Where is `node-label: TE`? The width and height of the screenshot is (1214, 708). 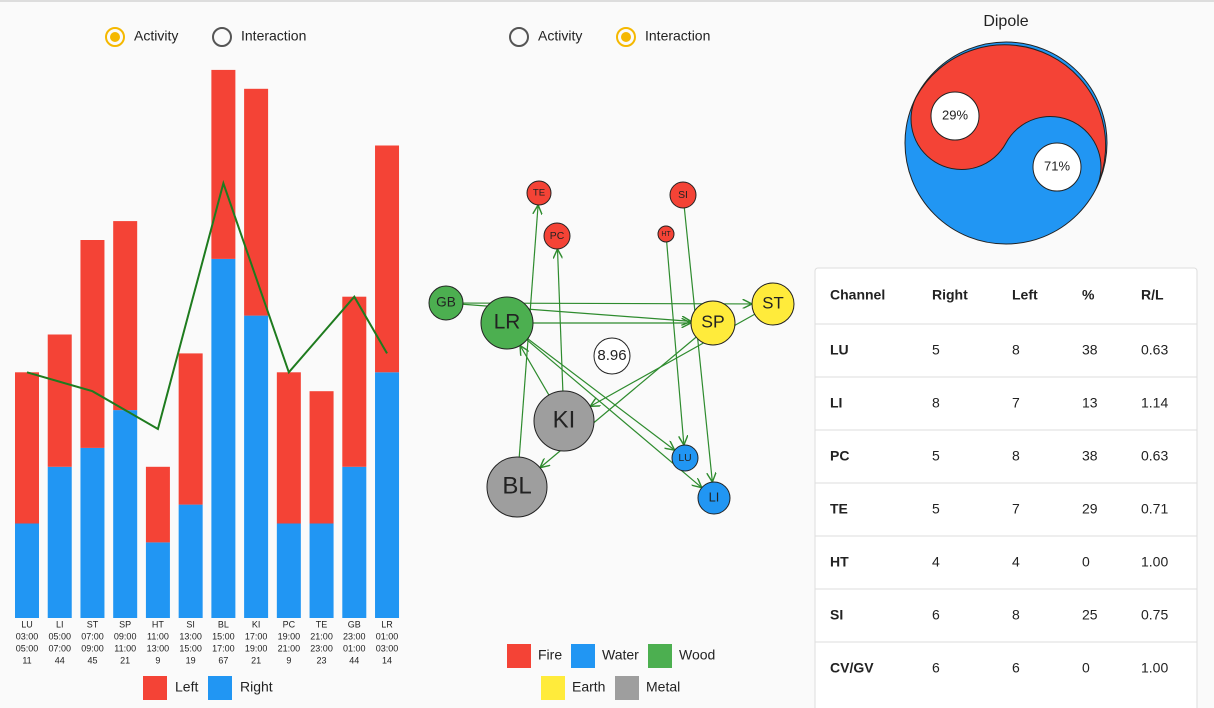 node-label: TE is located at coordinates (539, 193).